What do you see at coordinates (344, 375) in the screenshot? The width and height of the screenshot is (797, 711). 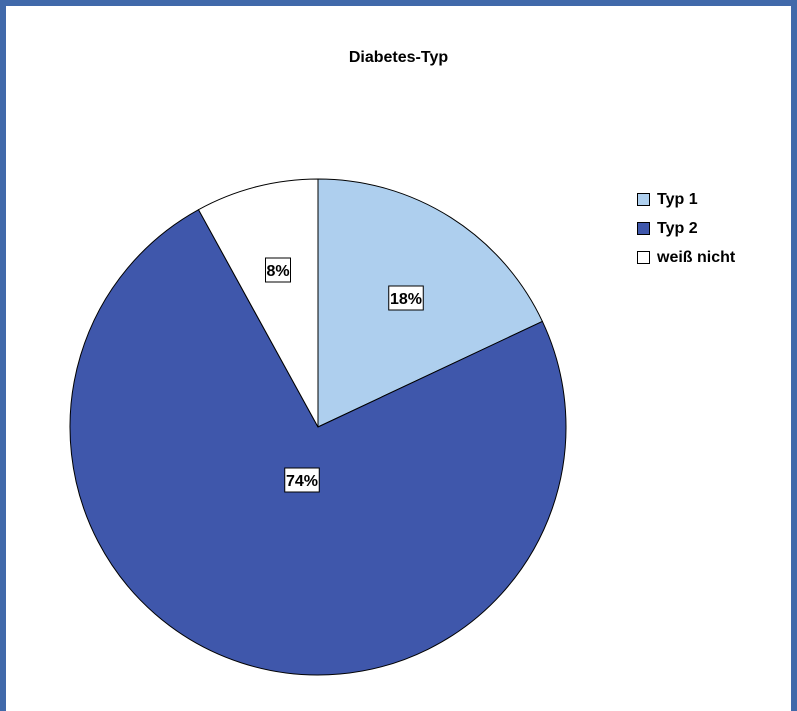 I see `pie-slice-labels: 18% 74% 8%` at bounding box center [344, 375].